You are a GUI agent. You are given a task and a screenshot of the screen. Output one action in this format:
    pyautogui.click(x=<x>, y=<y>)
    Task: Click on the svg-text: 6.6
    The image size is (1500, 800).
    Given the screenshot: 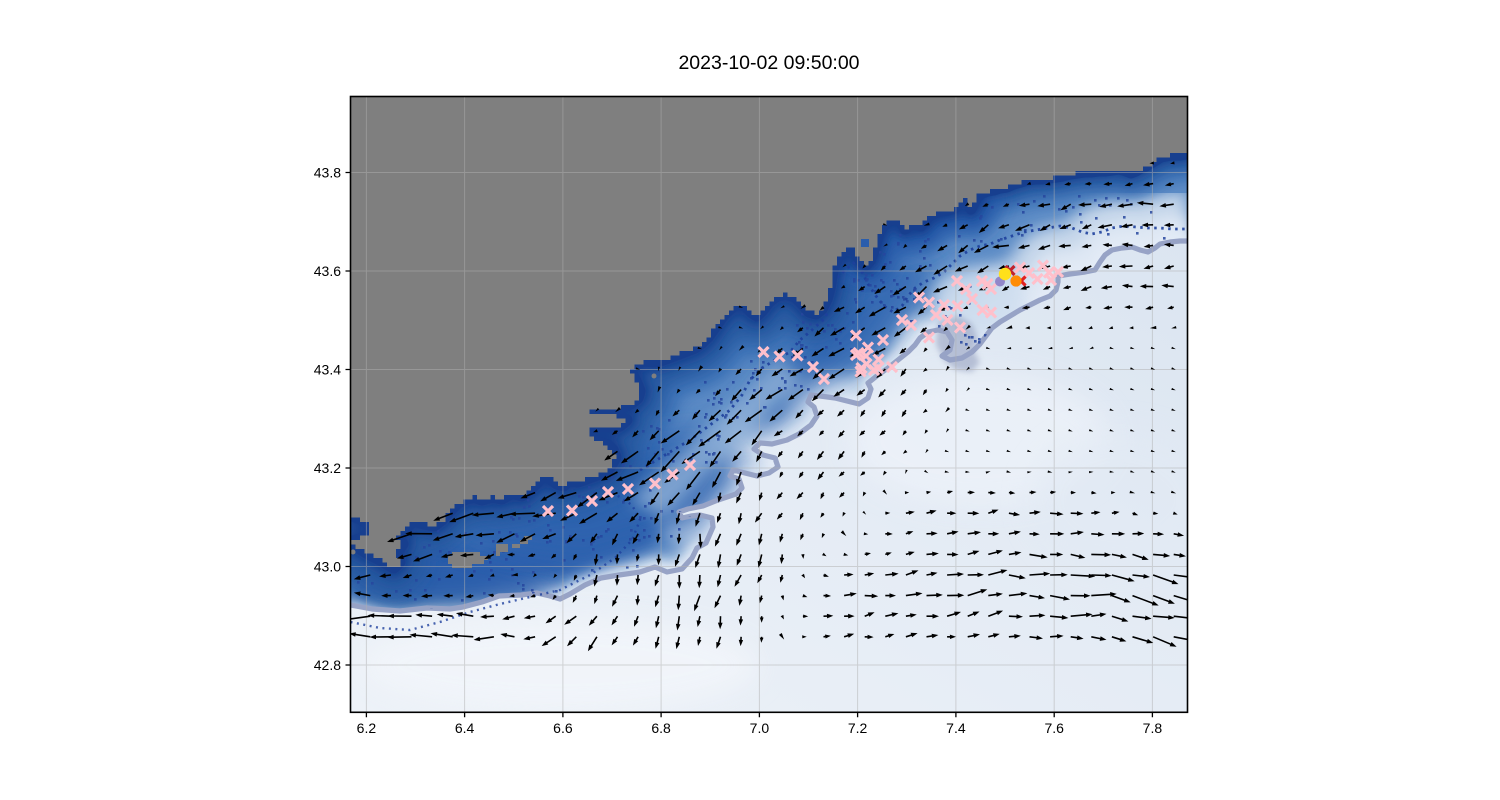 What is the action you would take?
    pyautogui.click(x=563, y=728)
    